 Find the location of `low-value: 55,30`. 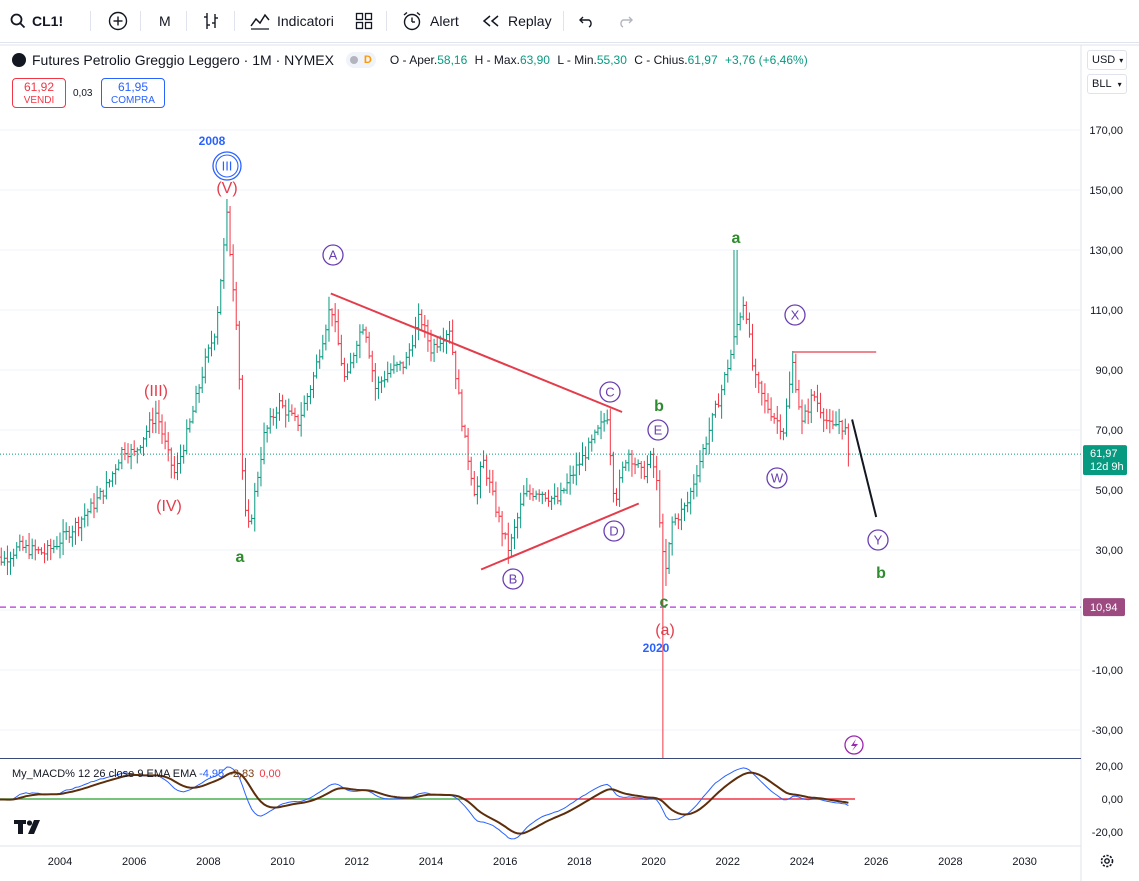

low-value: 55,30 is located at coordinates (611, 60).